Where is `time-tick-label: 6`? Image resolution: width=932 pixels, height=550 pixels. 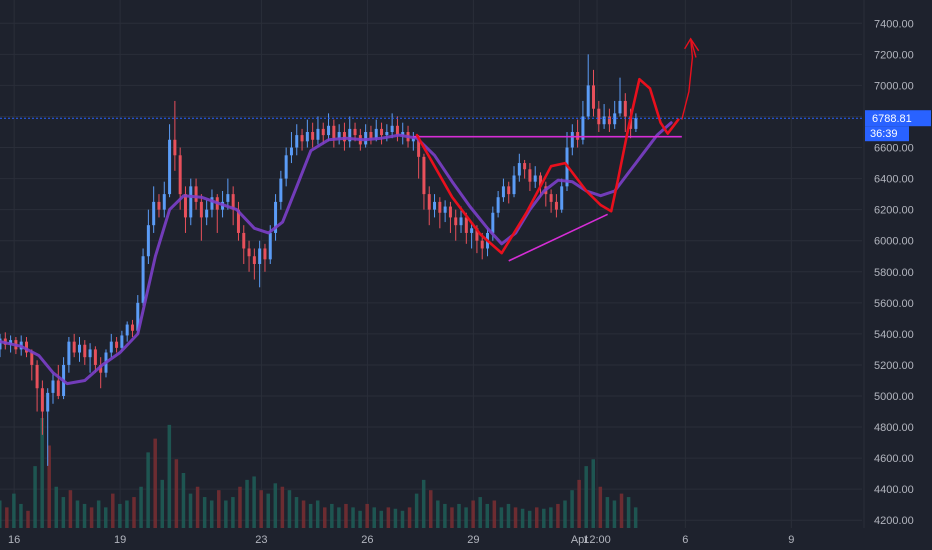
time-tick-label: 6 is located at coordinates (685, 540).